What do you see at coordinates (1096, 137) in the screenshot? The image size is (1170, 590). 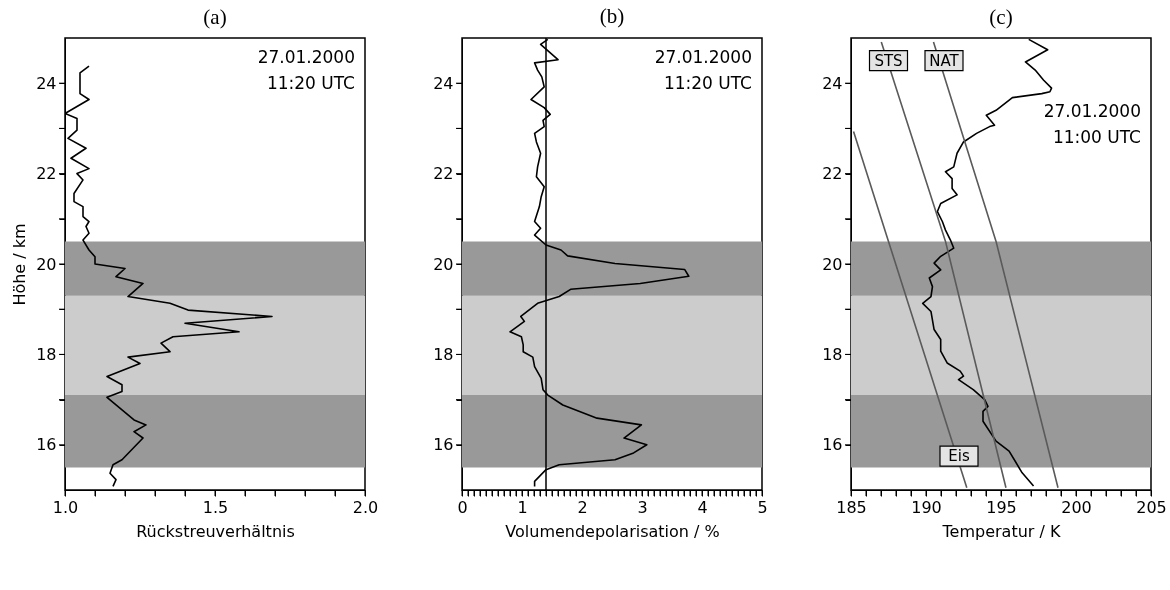 I see `annotation: 11:00 UTC` at bounding box center [1096, 137].